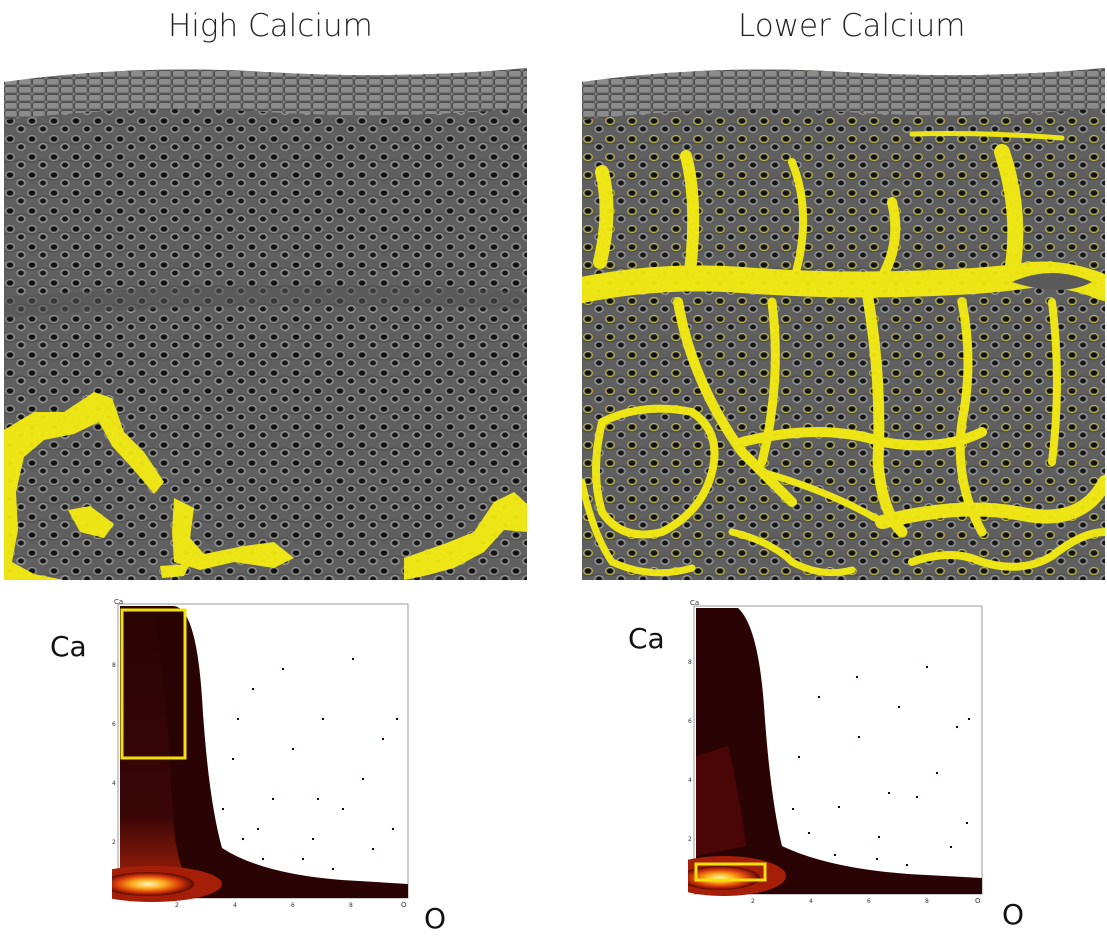  I want to click on x-axis-label-high-calcium: O, so click(435, 918).